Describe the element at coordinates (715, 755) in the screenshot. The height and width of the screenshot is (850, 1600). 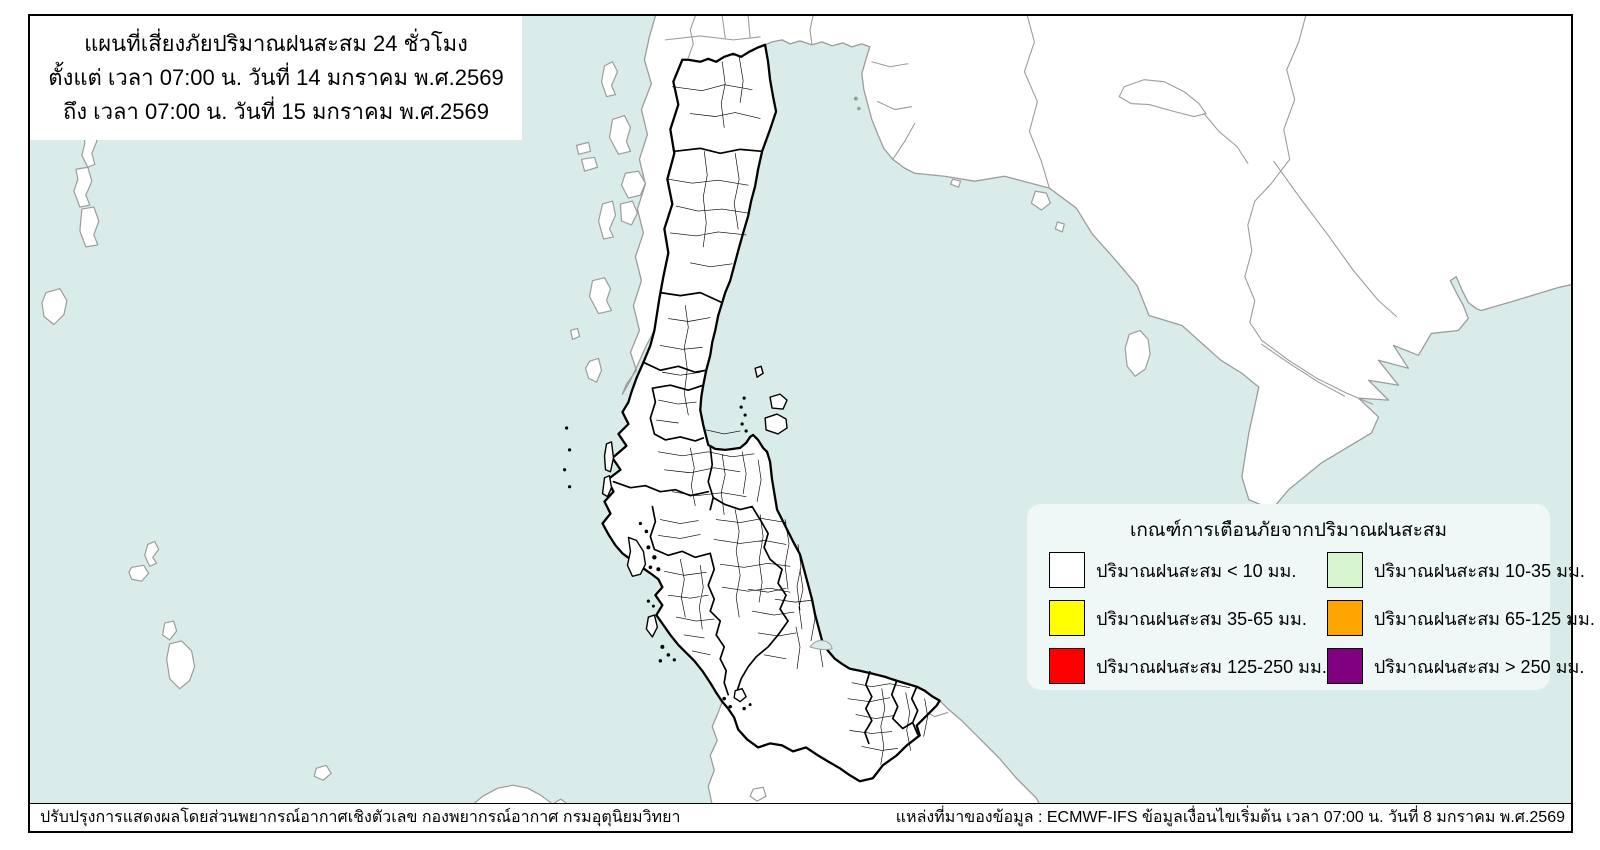
I see `malaysia-west-coastline` at that location.